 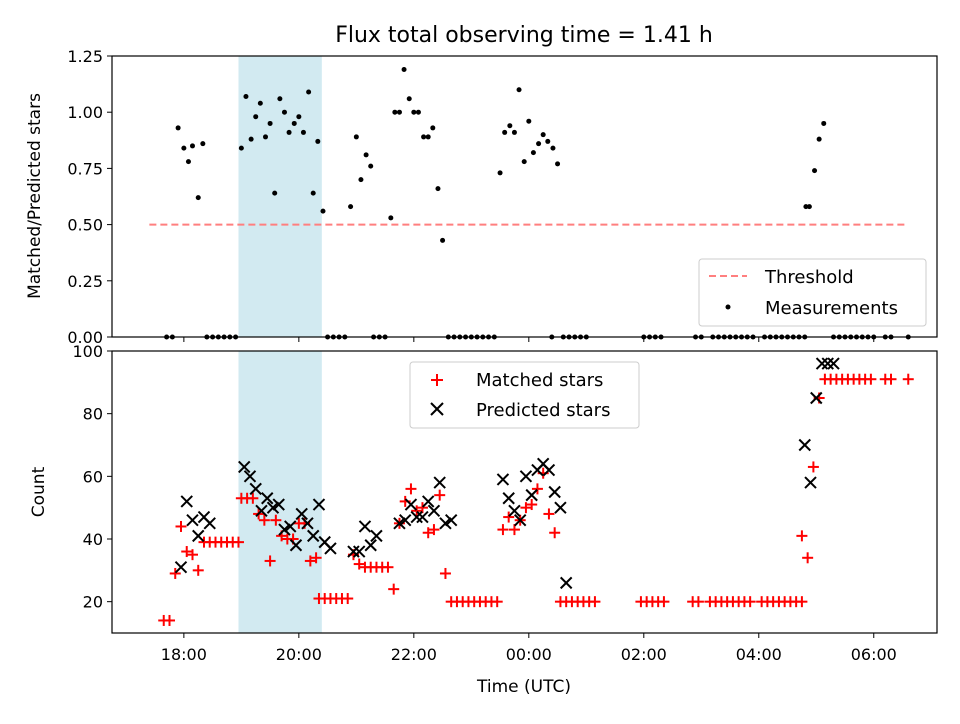 I want to click on threshold-legend-label: Threshold, so click(x=809, y=277).